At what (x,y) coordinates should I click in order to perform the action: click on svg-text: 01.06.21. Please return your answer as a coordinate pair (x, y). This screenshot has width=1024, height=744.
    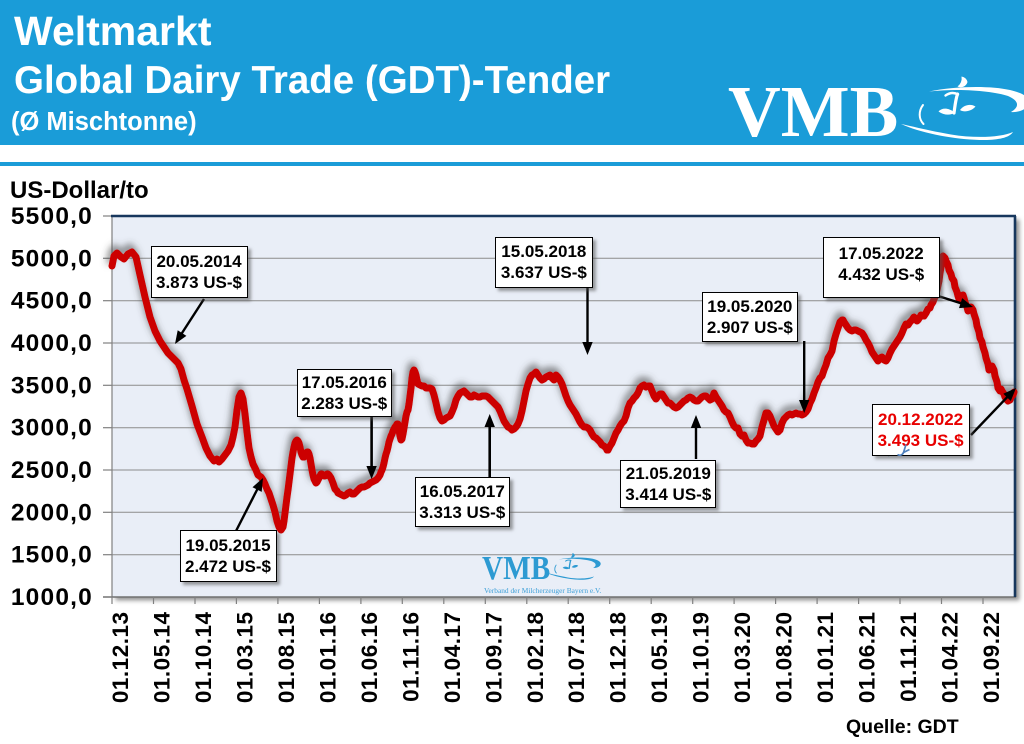
    Looking at the image, I should click on (867, 658).